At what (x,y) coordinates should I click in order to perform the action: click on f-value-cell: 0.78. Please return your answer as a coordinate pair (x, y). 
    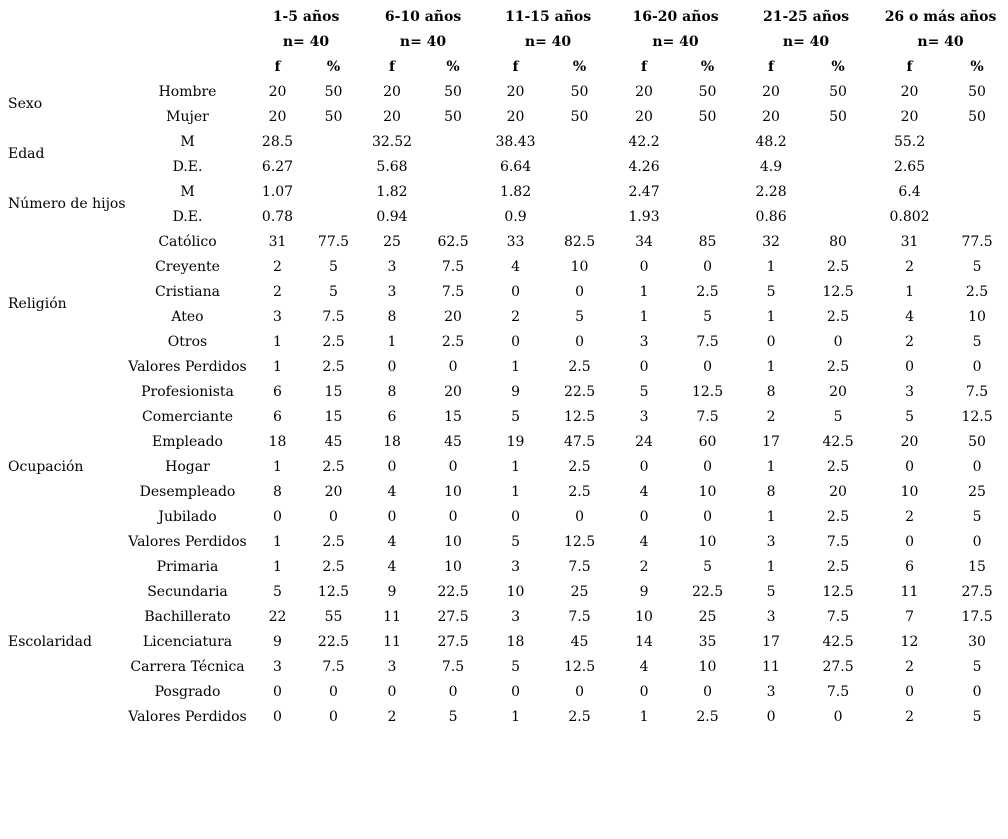
    Looking at the image, I should click on (277, 216).